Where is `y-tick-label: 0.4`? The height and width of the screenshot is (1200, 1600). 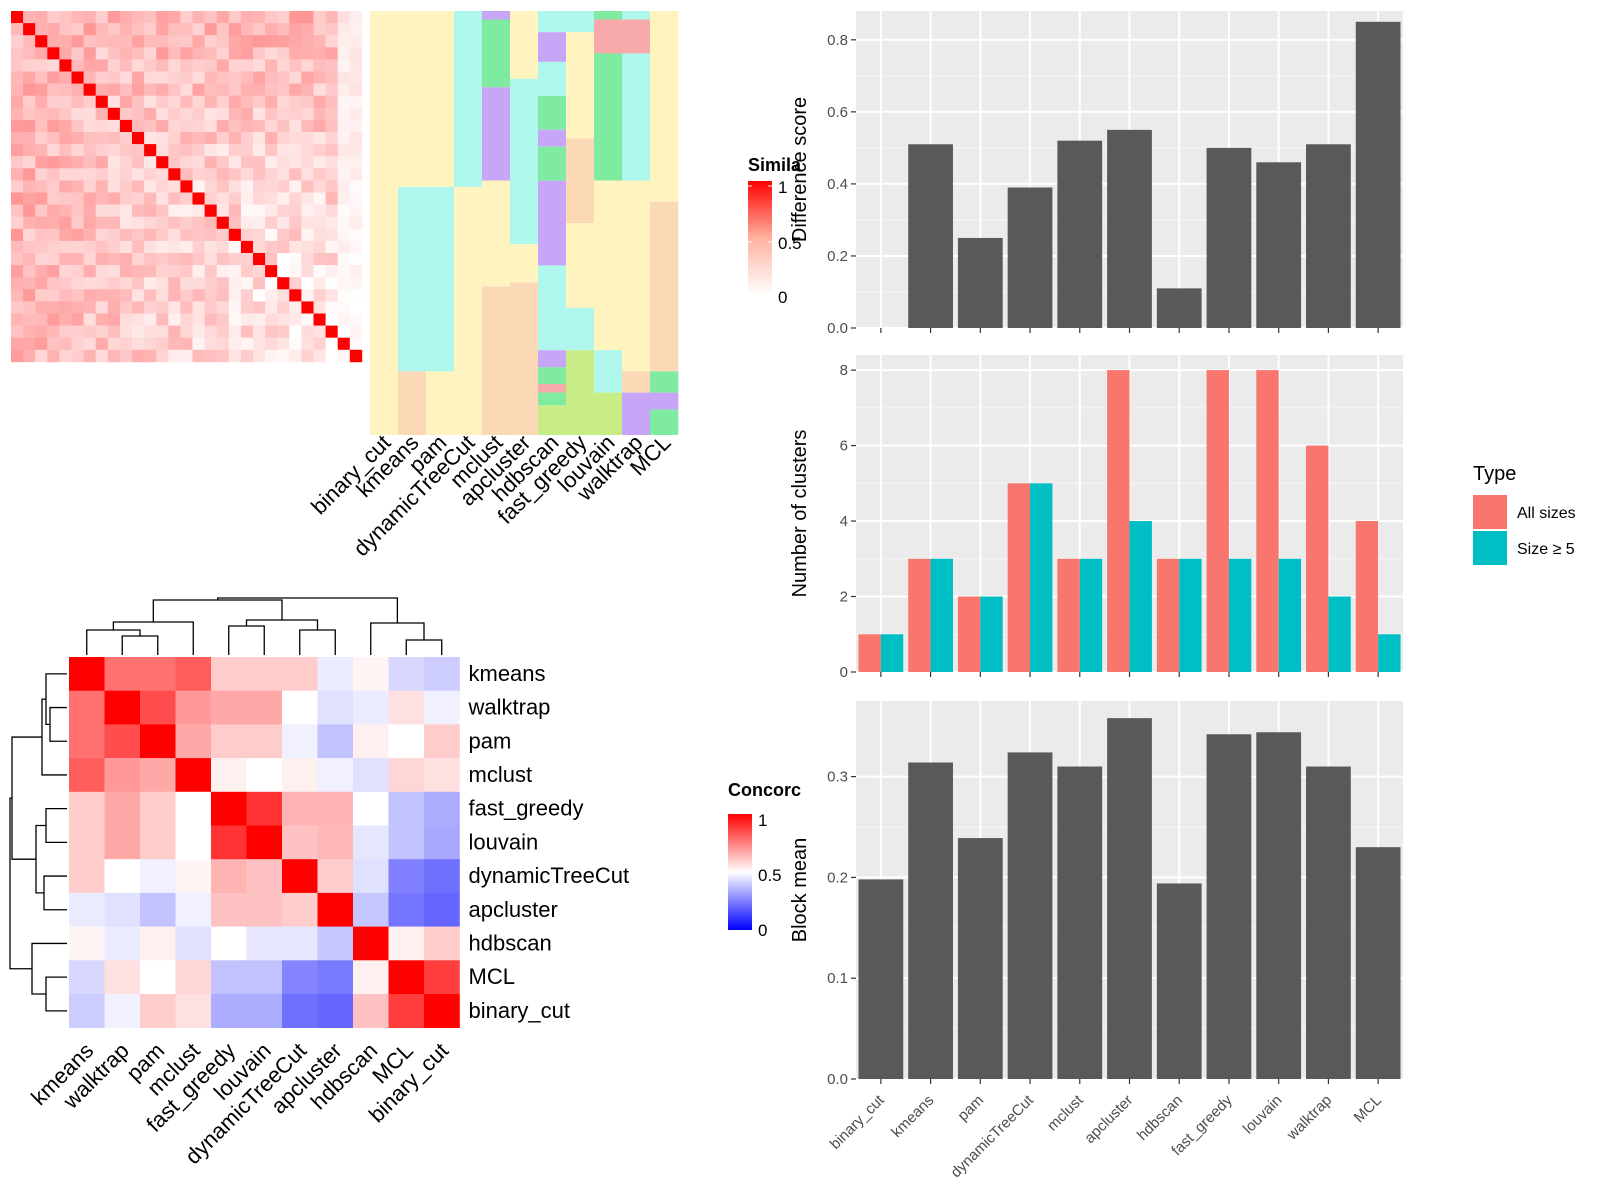 y-tick-label: 0.4 is located at coordinates (837, 184).